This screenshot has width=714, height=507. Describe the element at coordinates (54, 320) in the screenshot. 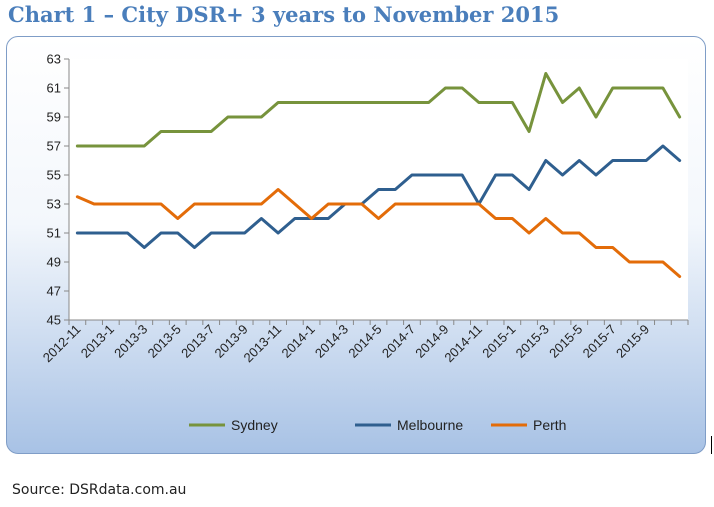

I see `y-tick-label: 45` at that location.